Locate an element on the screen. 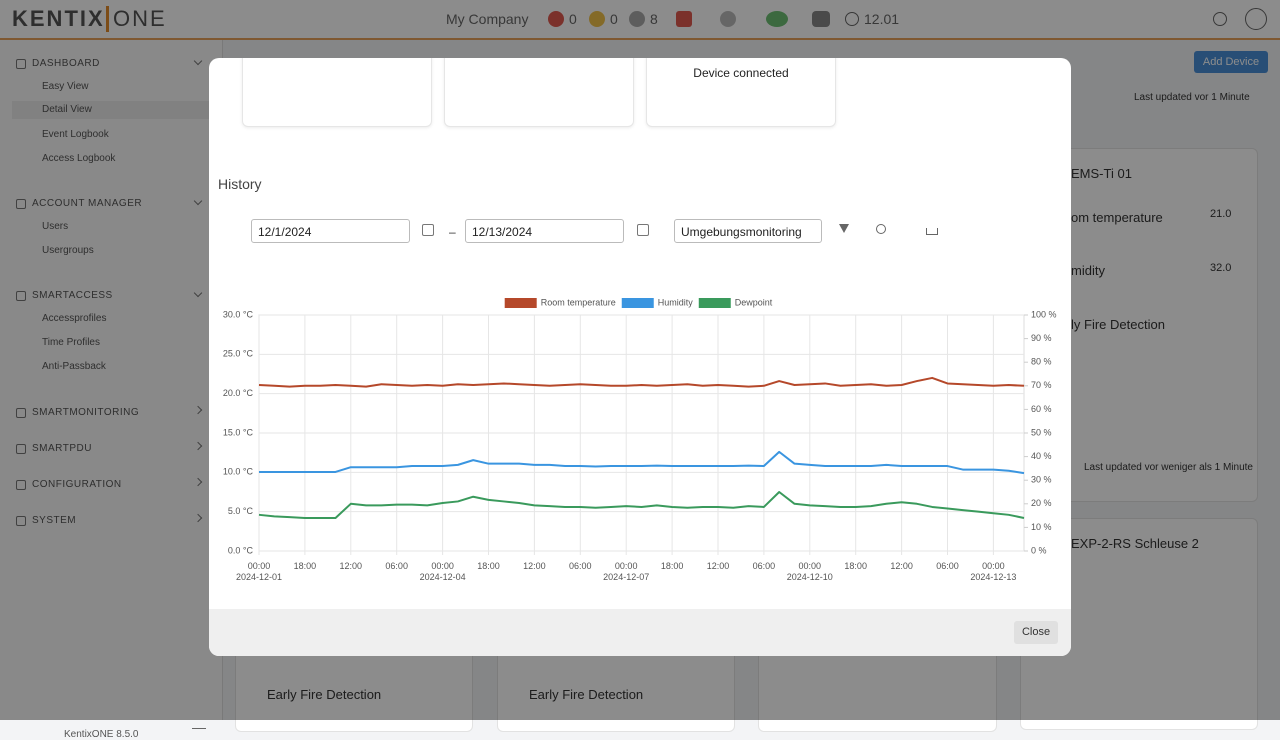 This screenshot has height=740, width=1280. nav-item: Event Logbook is located at coordinates (75, 134).